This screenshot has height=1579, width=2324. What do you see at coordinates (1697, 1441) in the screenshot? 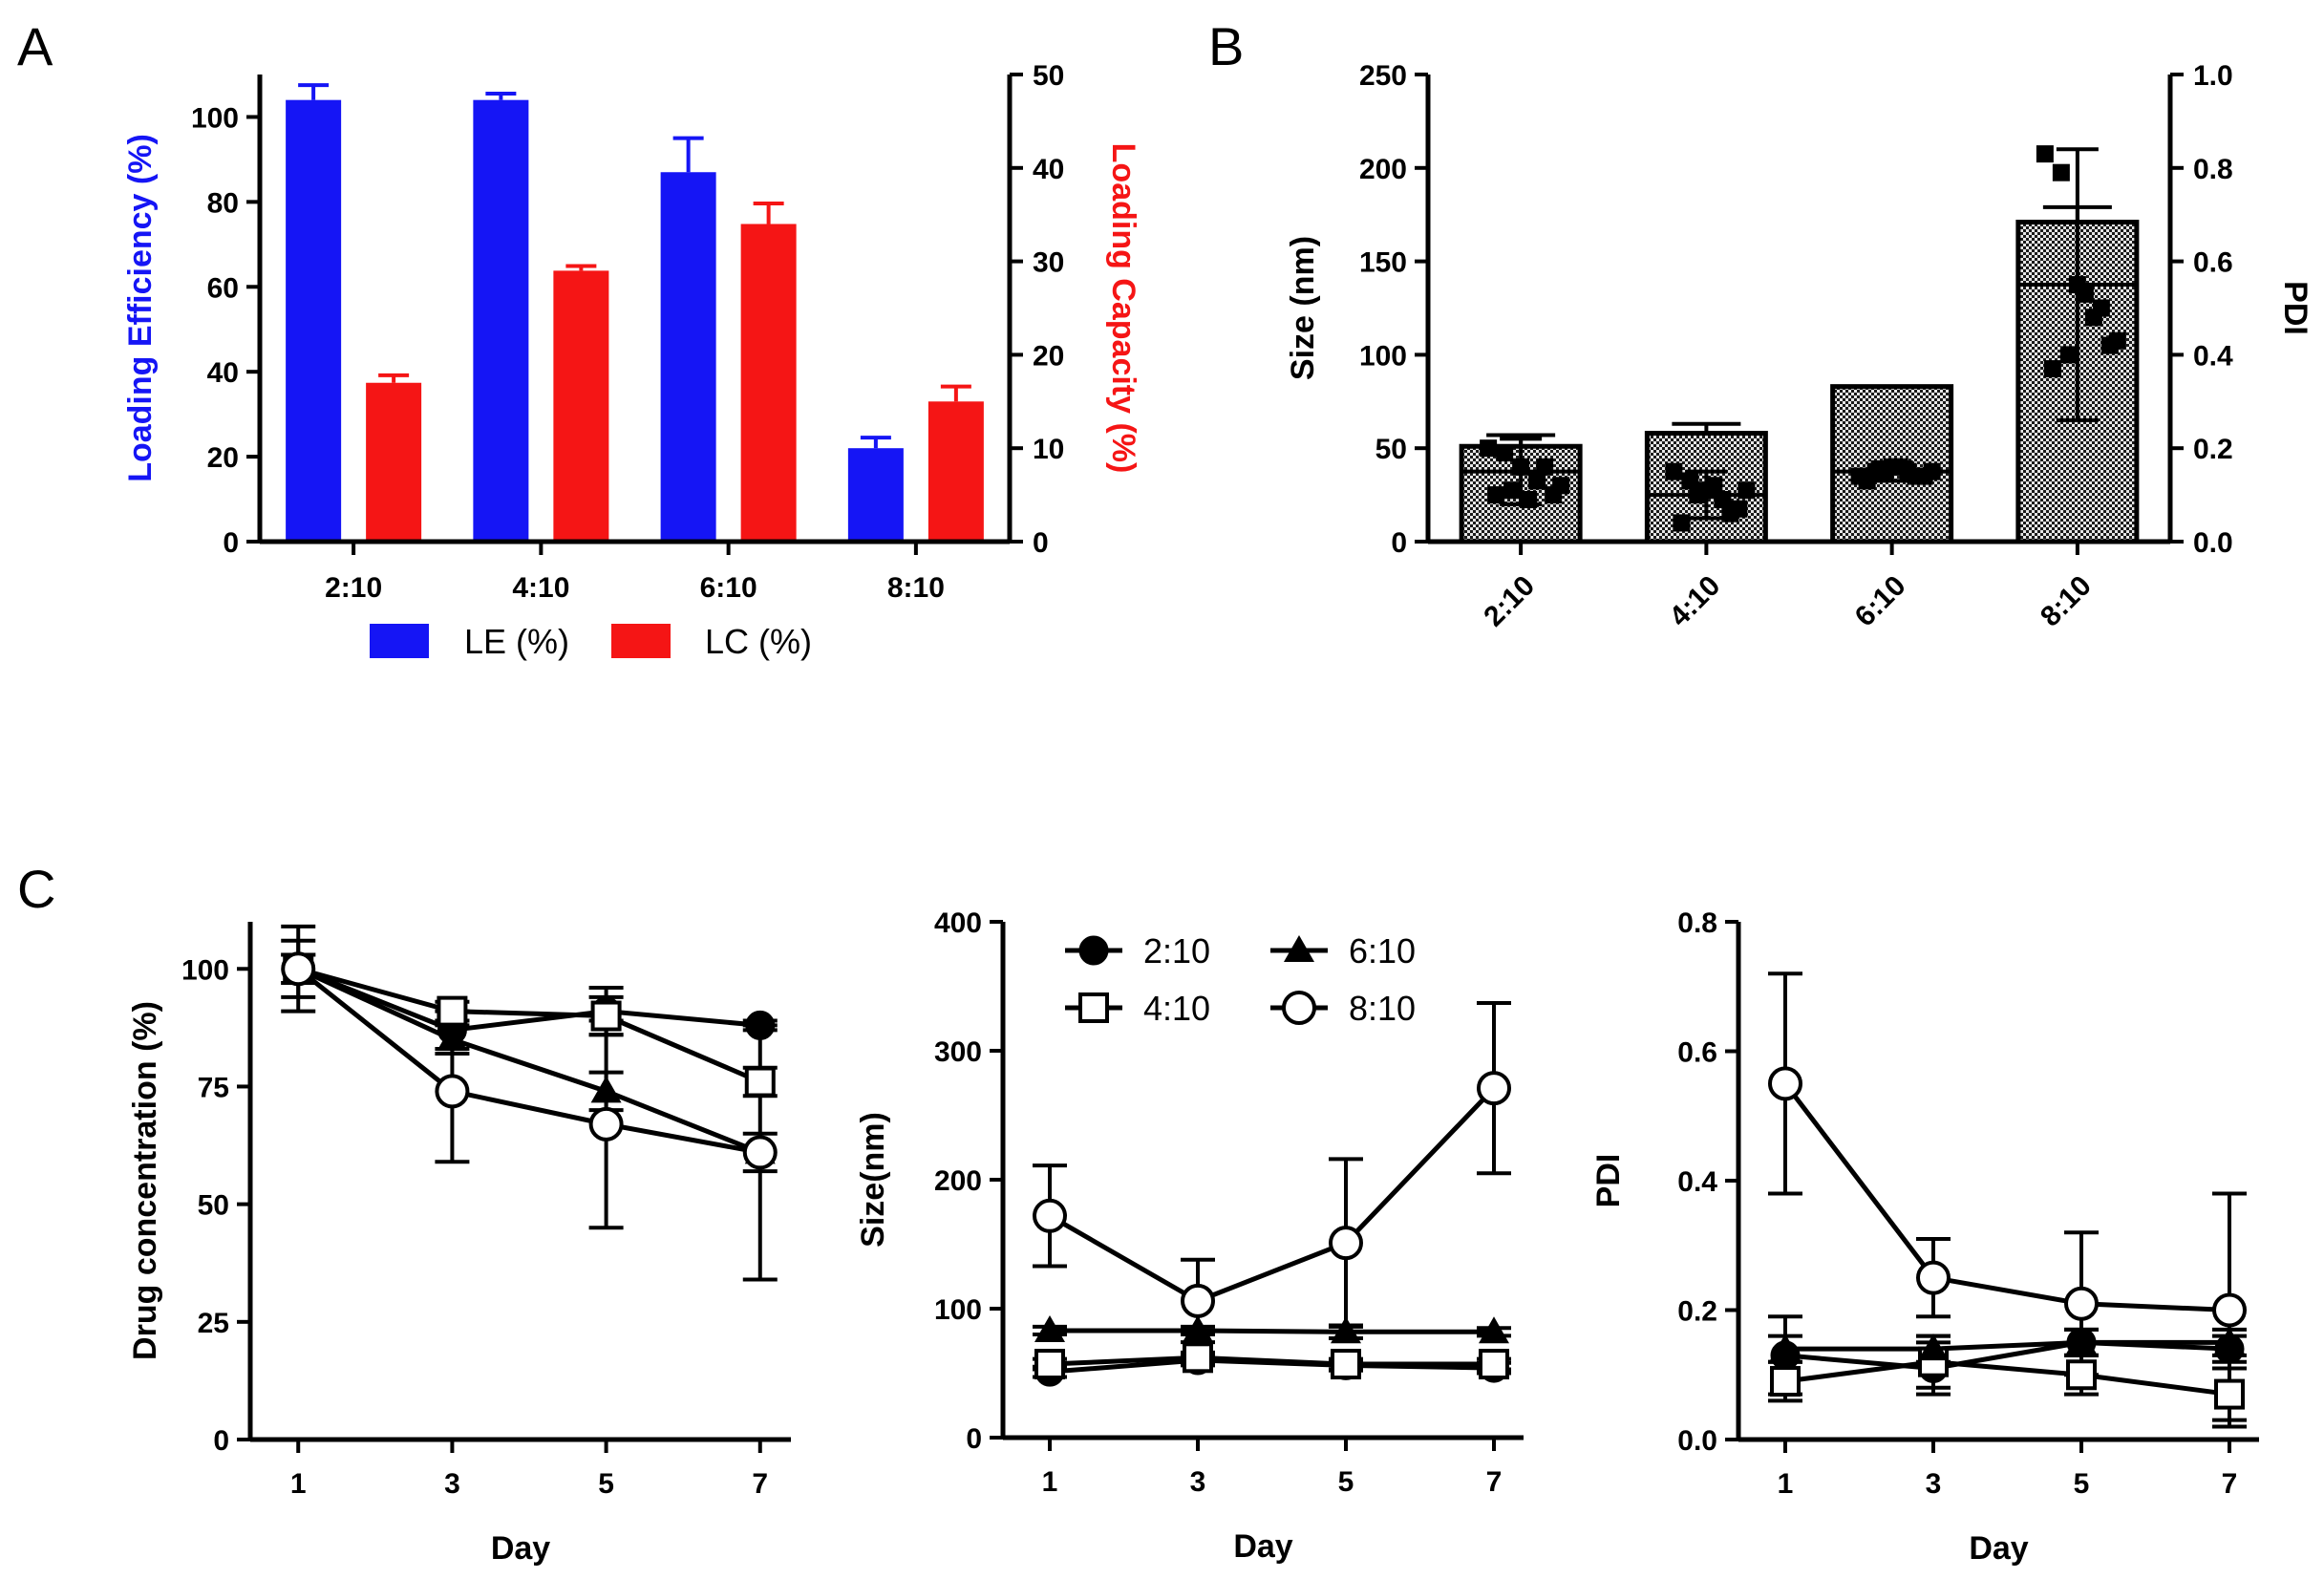
I see `y-tick-label: 0.0` at bounding box center [1697, 1441].